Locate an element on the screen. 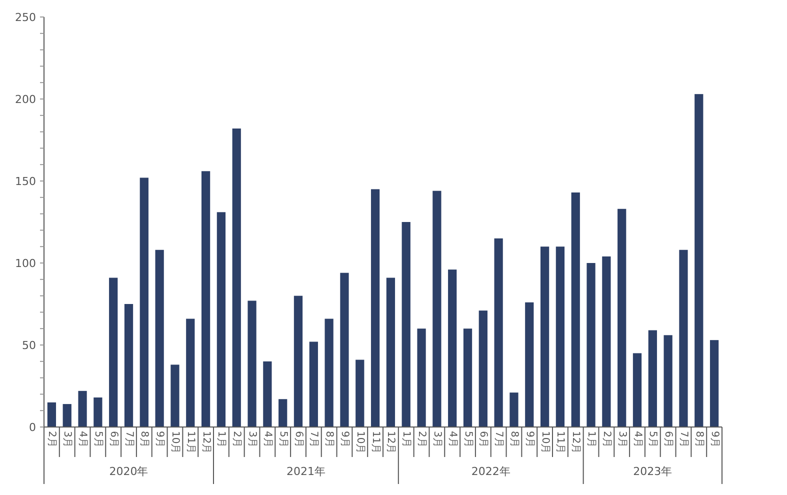 The image size is (787, 495). y-tick-label: 0 is located at coordinates (32, 427).